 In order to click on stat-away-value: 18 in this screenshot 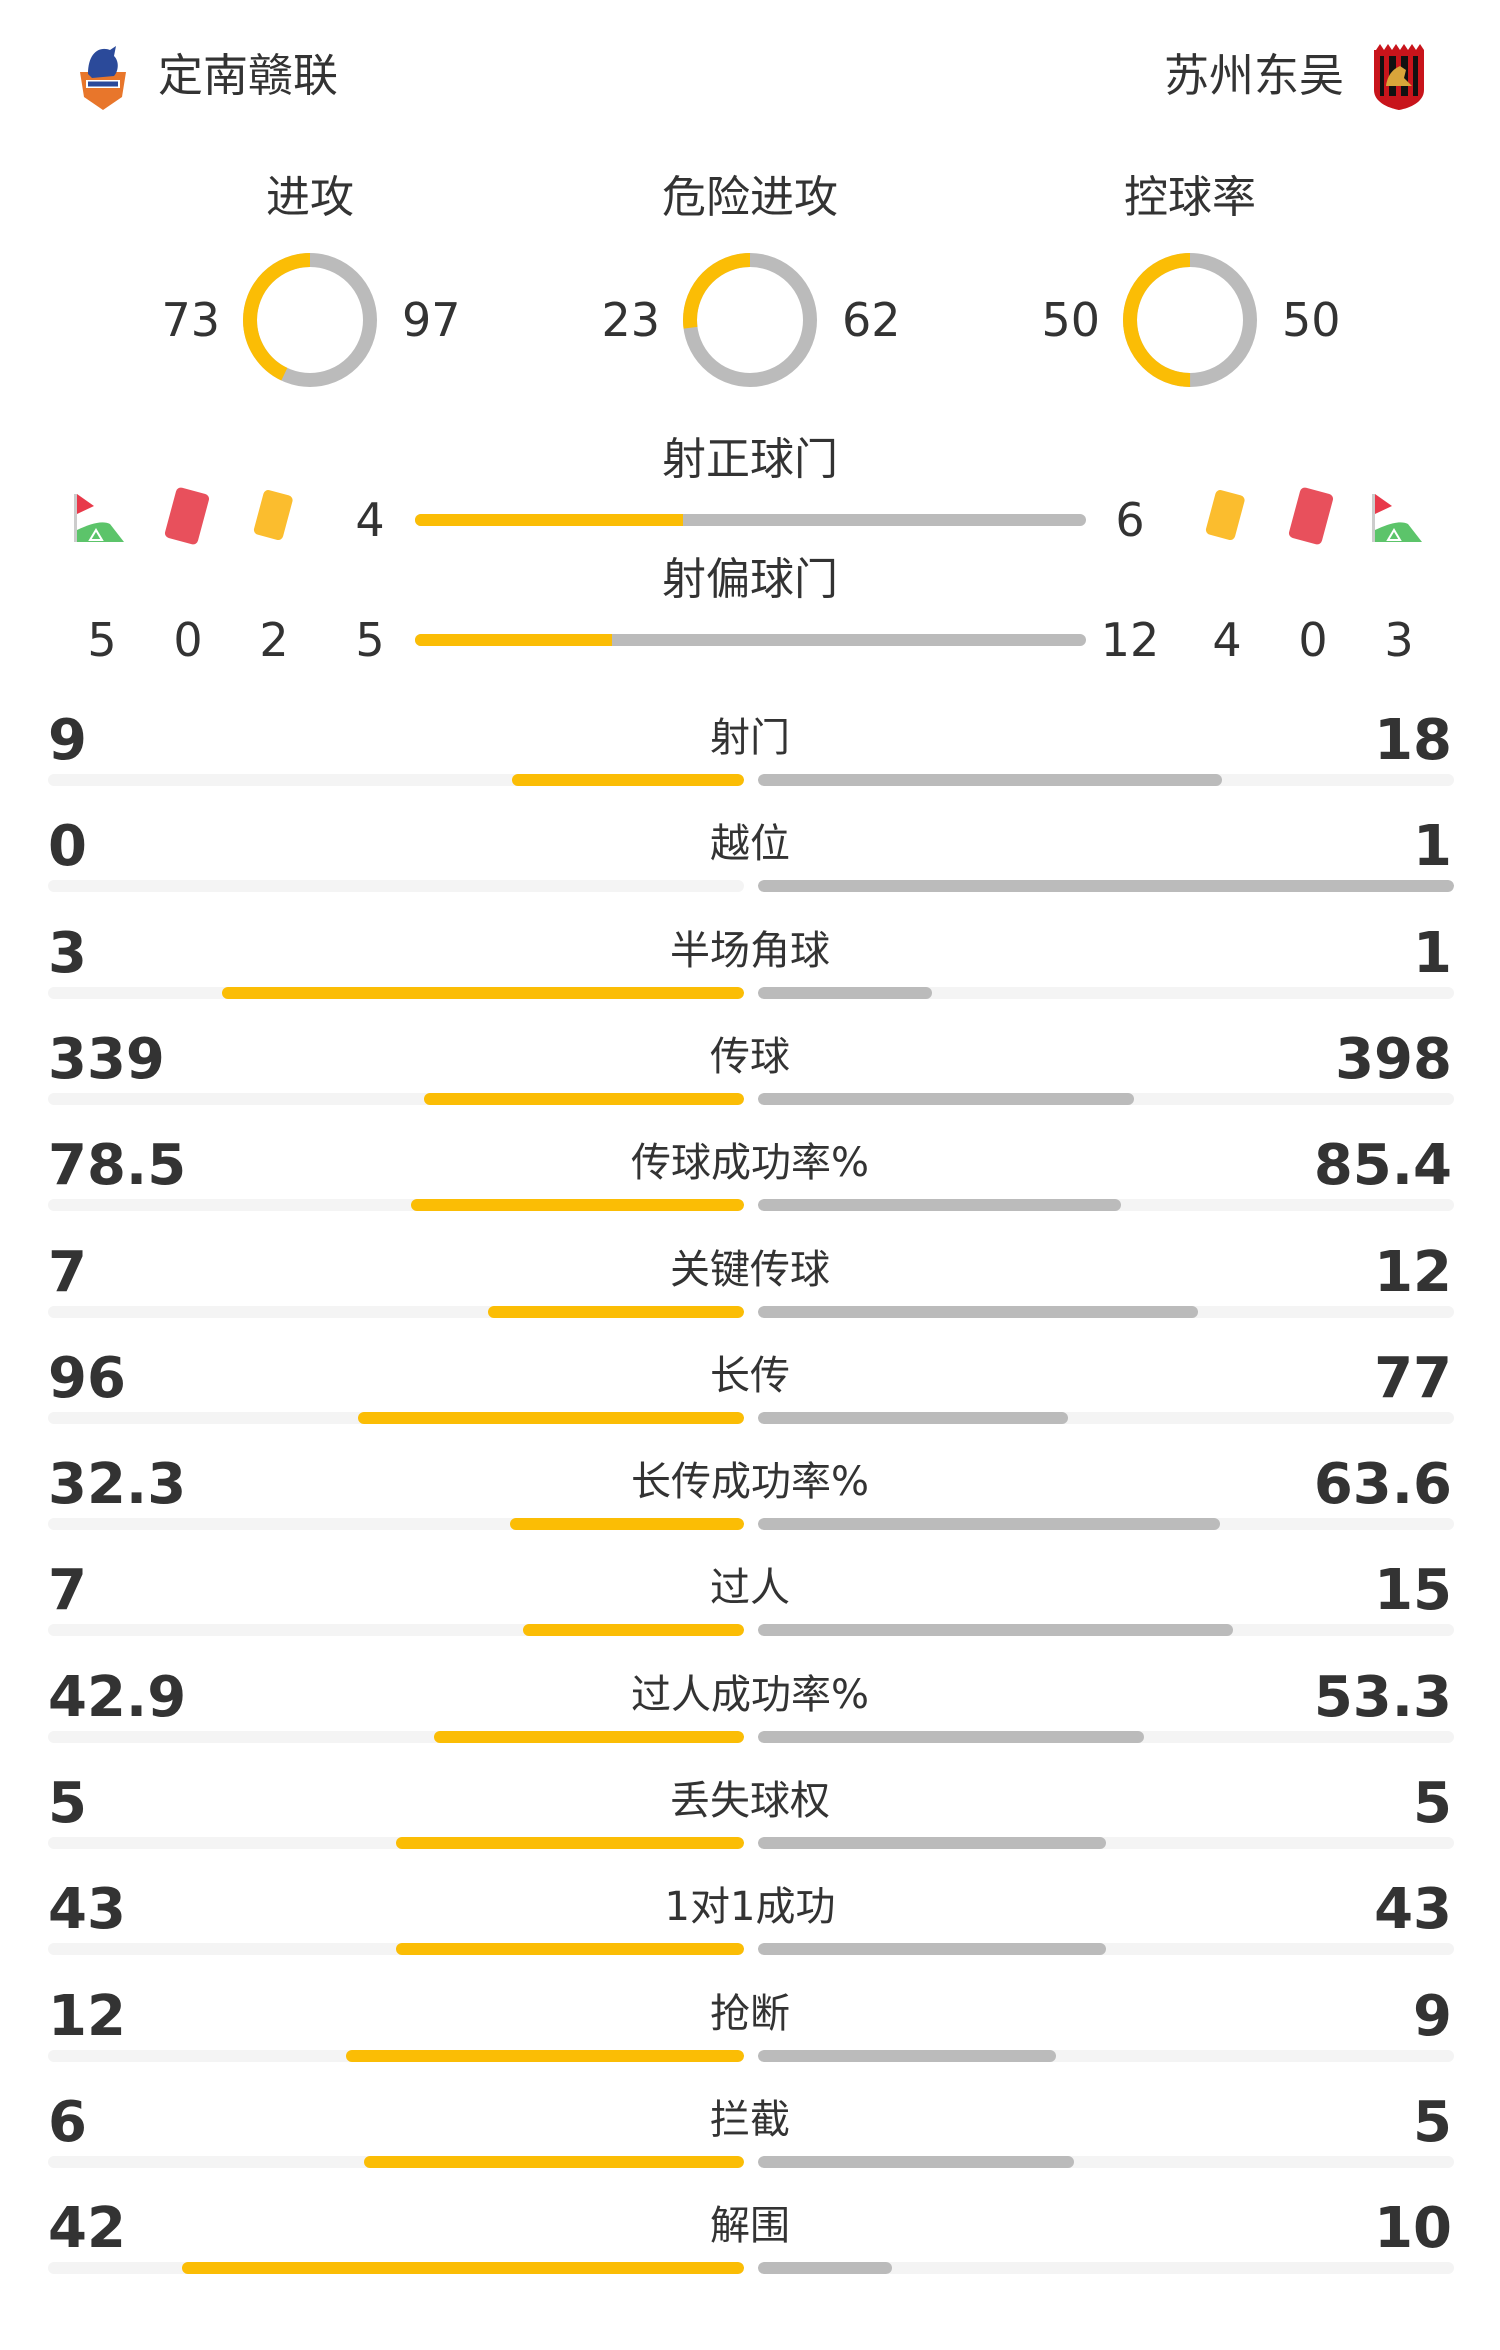, I will do `click(1413, 740)`.